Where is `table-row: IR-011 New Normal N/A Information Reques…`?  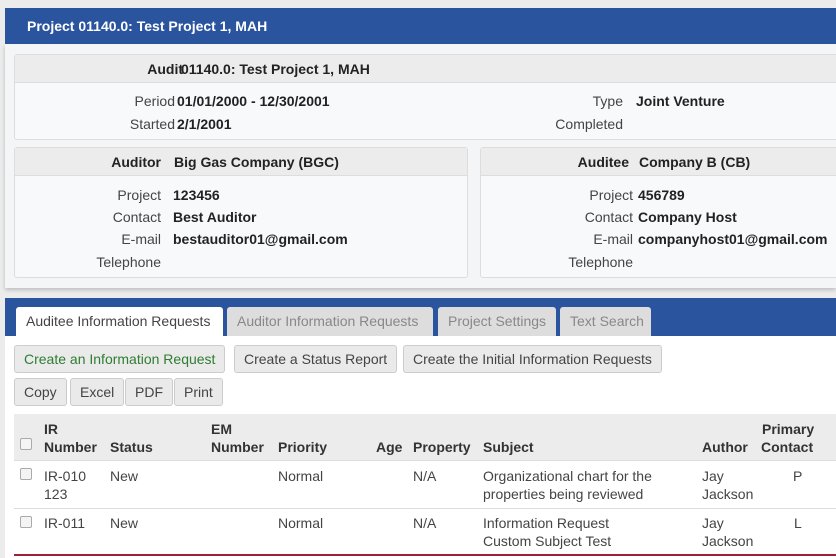 table-row: IR-011 New Normal N/A Information Reques… is located at coordinates (425, 532).